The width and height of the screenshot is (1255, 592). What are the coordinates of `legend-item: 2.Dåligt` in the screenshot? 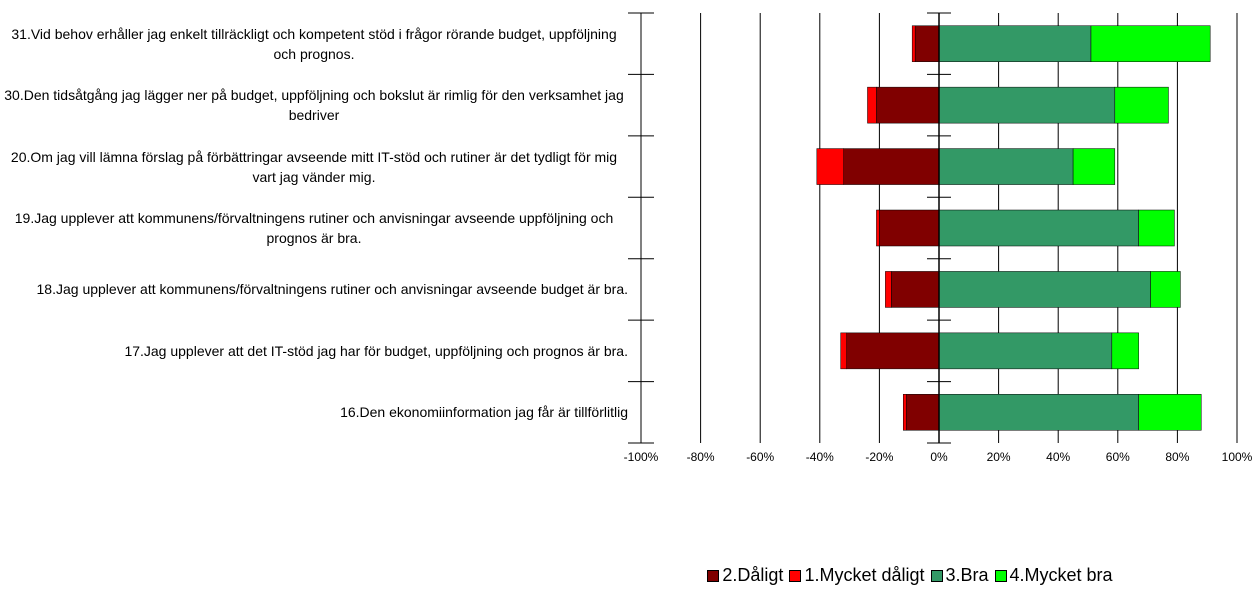 It's located at (745, 575).